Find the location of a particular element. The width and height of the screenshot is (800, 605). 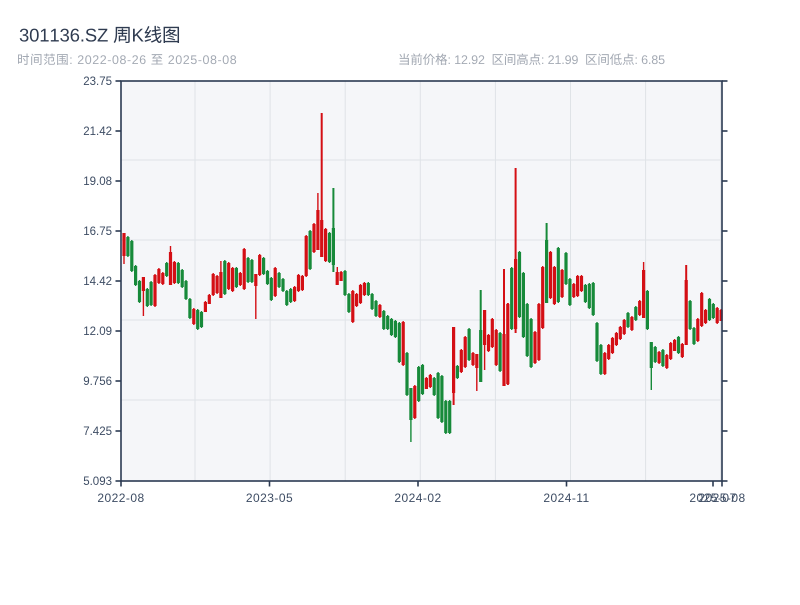

svg-text: 16.75 is located at coordinates (97, 232).